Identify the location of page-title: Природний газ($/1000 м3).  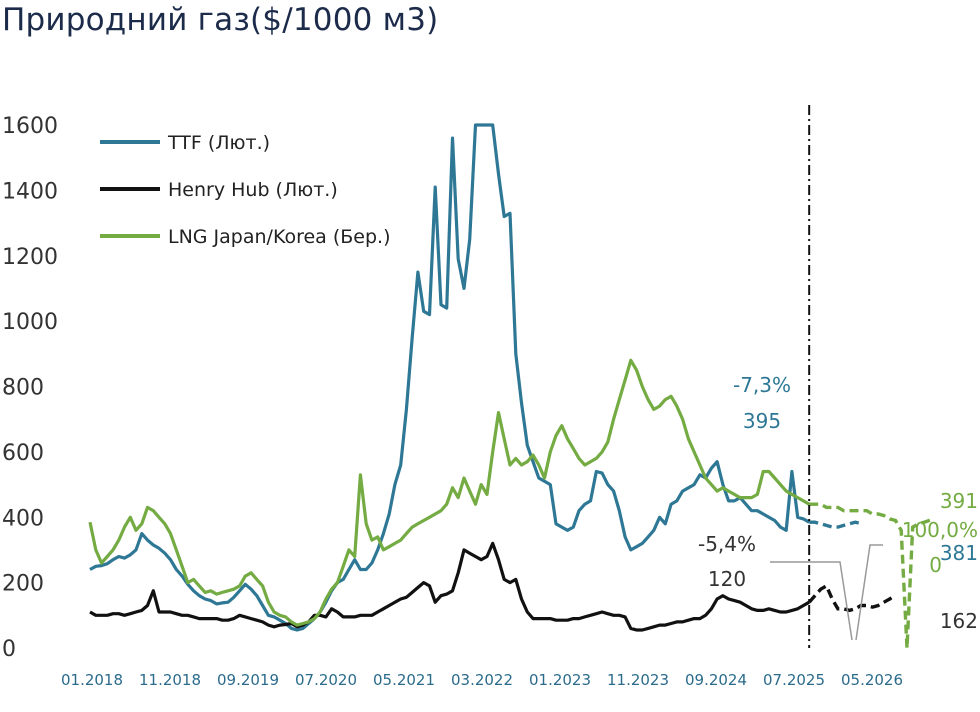
(220, 20).